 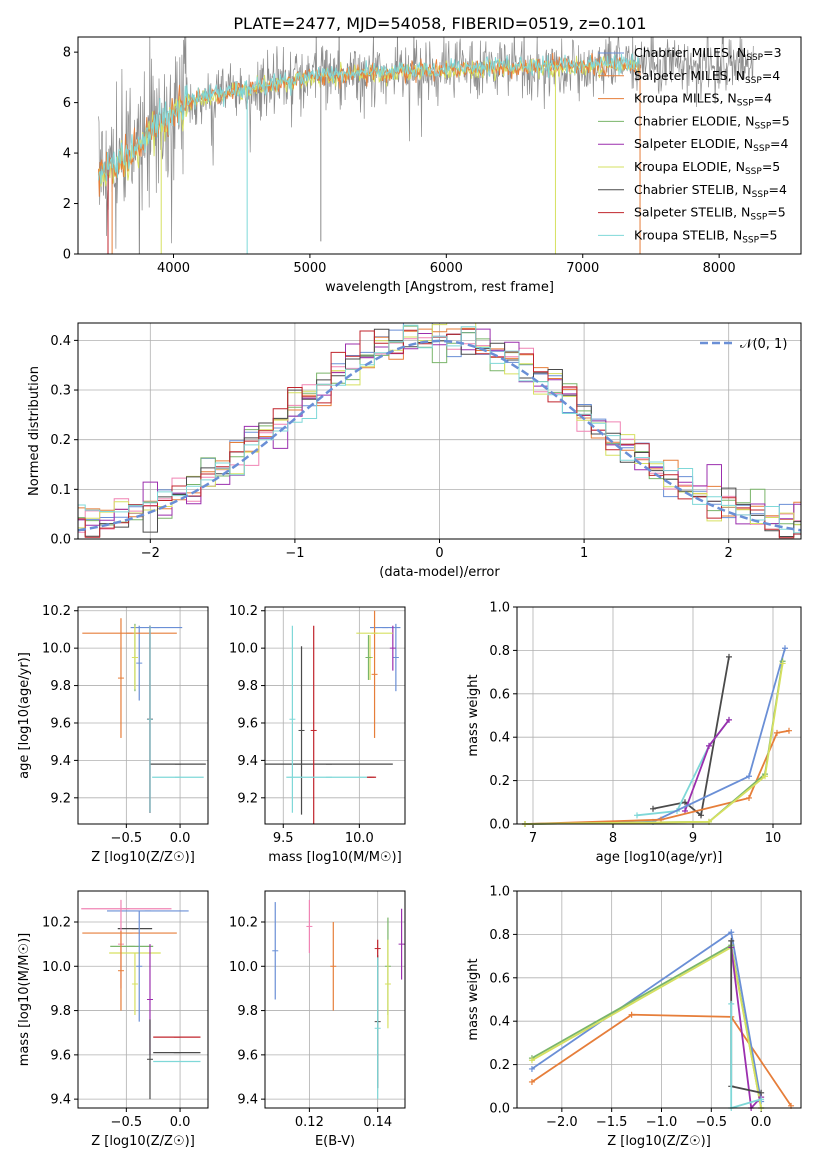 I want to click on x-tick-label: 0.0, so click(x=180, y=838).